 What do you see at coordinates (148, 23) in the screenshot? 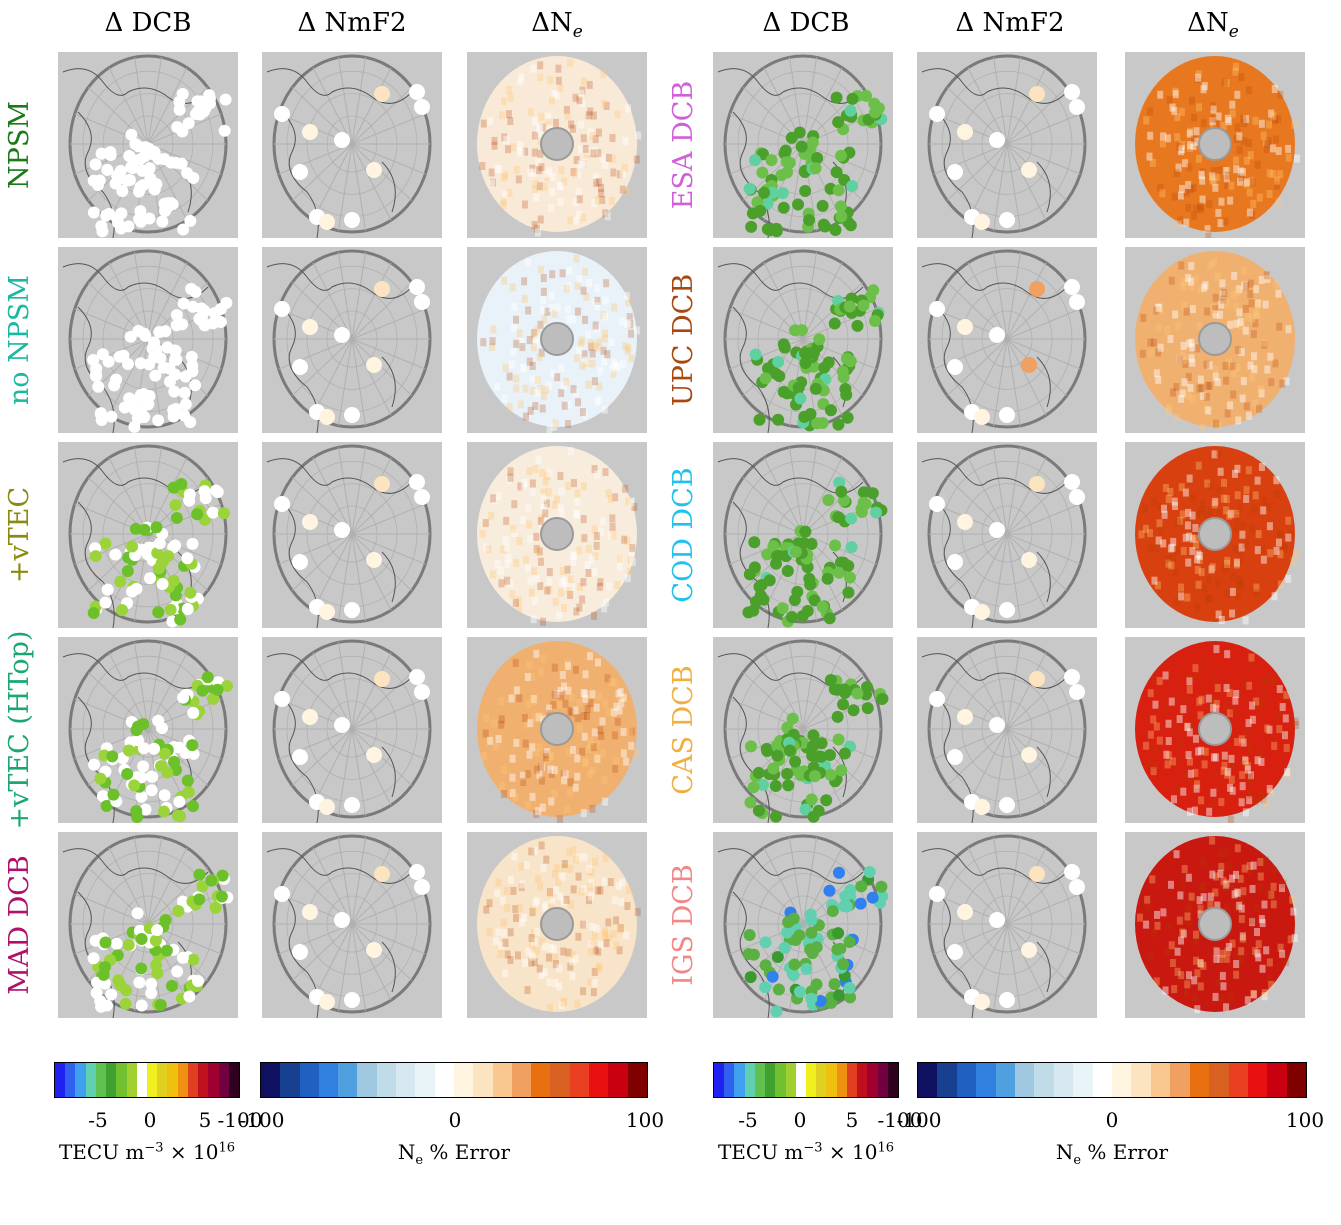
I see `column-title: Δ DCB` at bounding box center [148, 23].